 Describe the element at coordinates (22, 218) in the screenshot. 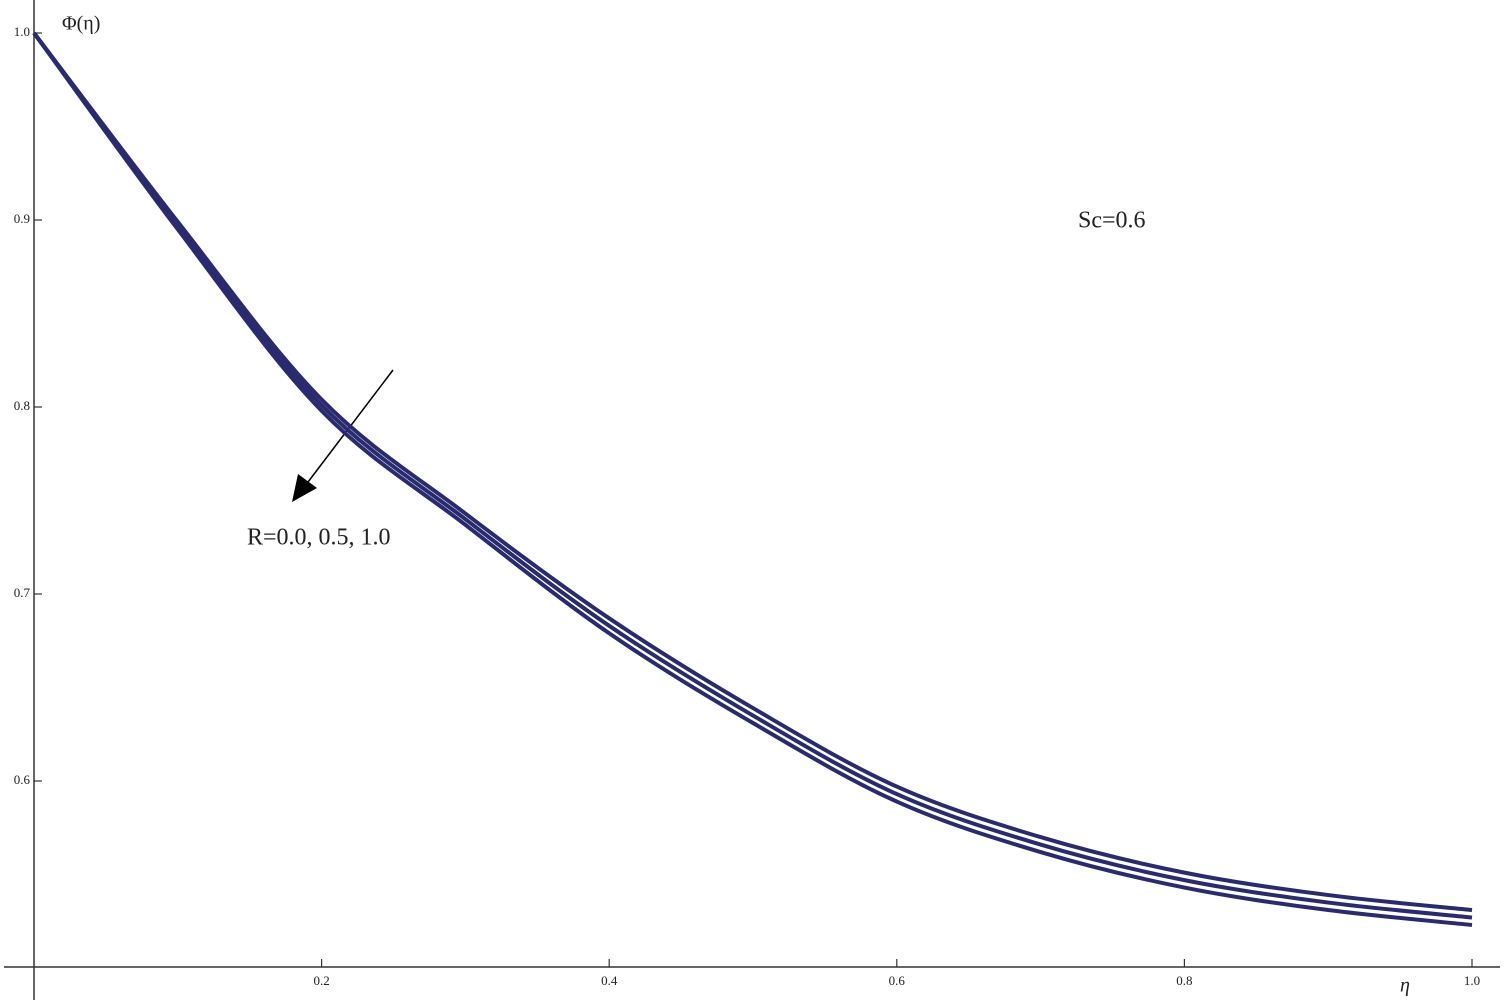

I see `y-tick-label: 0.9` at that location.